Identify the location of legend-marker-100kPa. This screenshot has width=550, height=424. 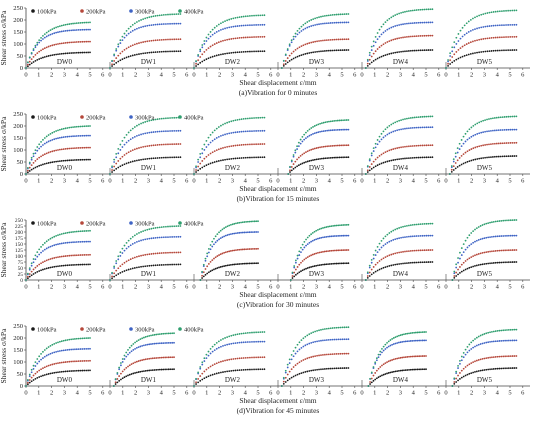
(33, 329).